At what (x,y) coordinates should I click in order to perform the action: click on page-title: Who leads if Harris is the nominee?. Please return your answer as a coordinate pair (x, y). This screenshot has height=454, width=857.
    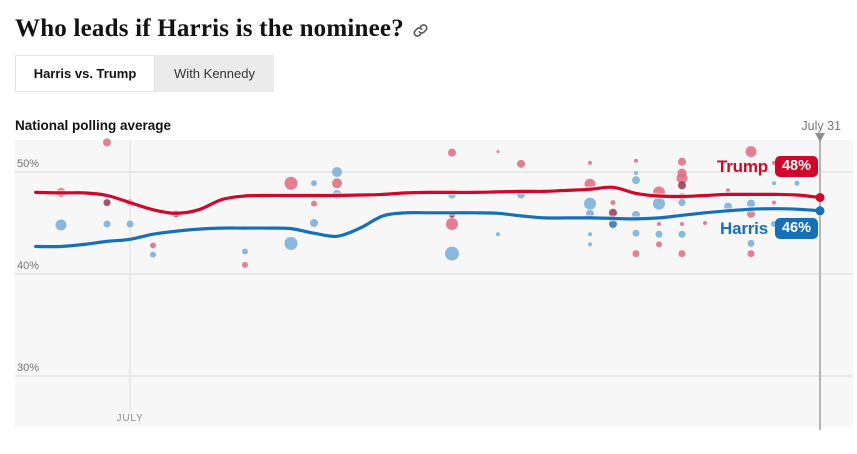
    Looking at the image, I should click on (209, 28).